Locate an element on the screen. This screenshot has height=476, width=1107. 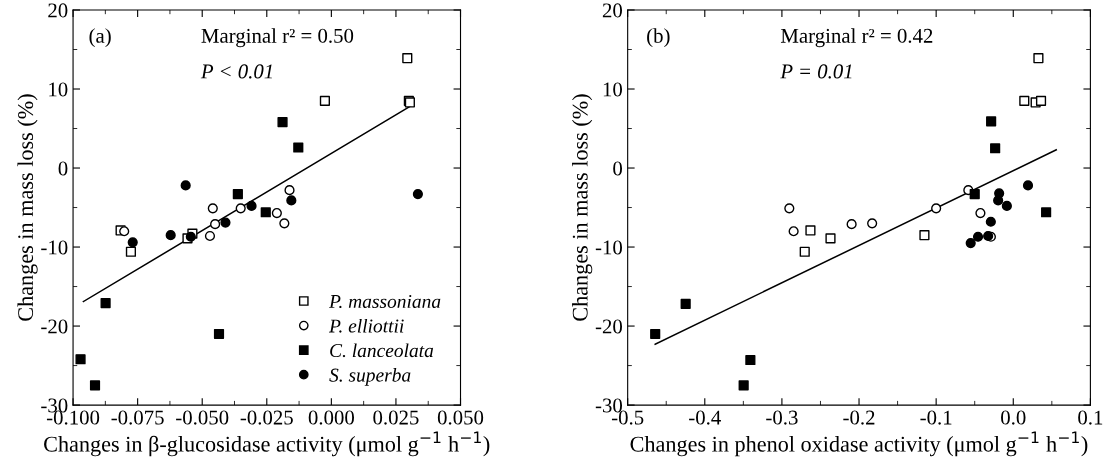
annotation: Marginal r² = 0.42 is located at coordinates (856, 38).